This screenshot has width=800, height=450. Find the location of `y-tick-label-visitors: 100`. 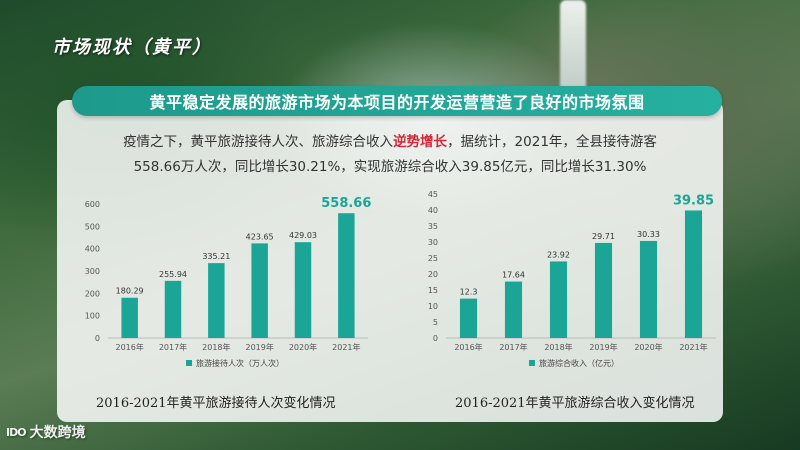

y-tick-label-visitors: 100 is located at coordinates (92, 316).